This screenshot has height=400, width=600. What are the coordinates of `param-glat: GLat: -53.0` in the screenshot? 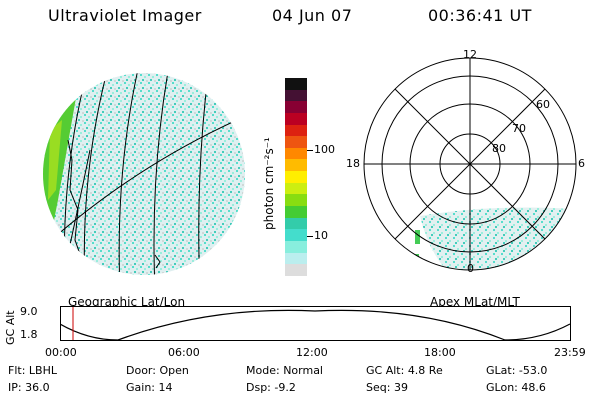 It's located at (517, 370).